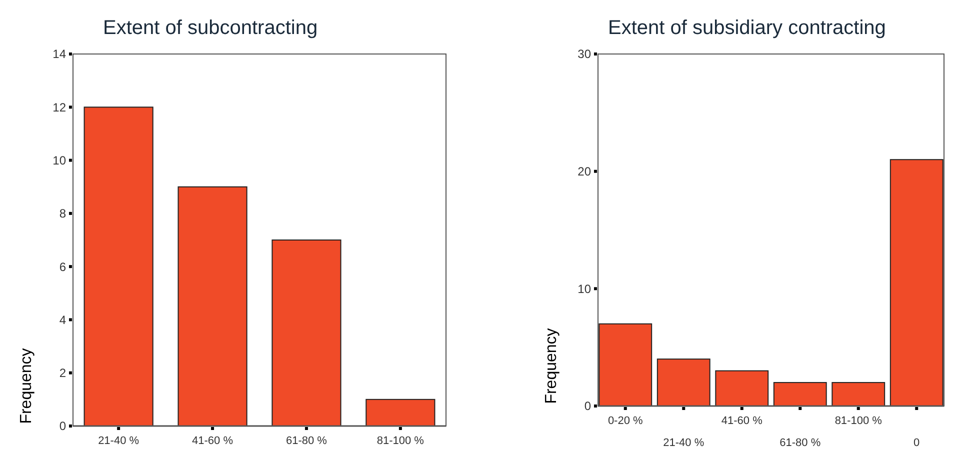  I want to click on chart-title: Extent of subsidiary contracting, so click(747, 28).